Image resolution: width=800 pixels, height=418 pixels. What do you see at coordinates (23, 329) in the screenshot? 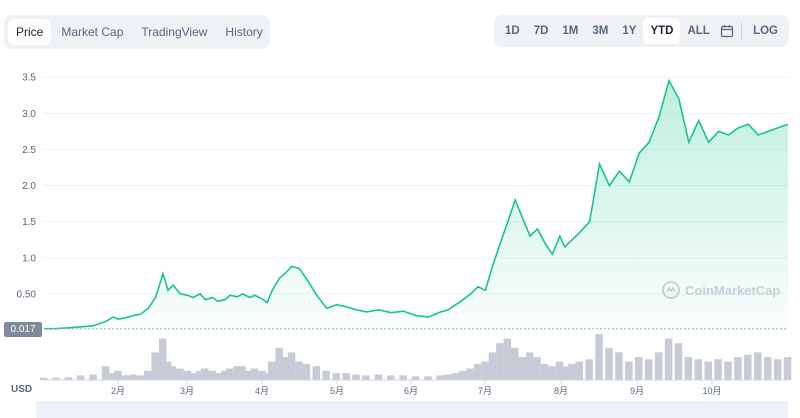
I see `current-price-label: 0.017` at bounding box center [23, 329].